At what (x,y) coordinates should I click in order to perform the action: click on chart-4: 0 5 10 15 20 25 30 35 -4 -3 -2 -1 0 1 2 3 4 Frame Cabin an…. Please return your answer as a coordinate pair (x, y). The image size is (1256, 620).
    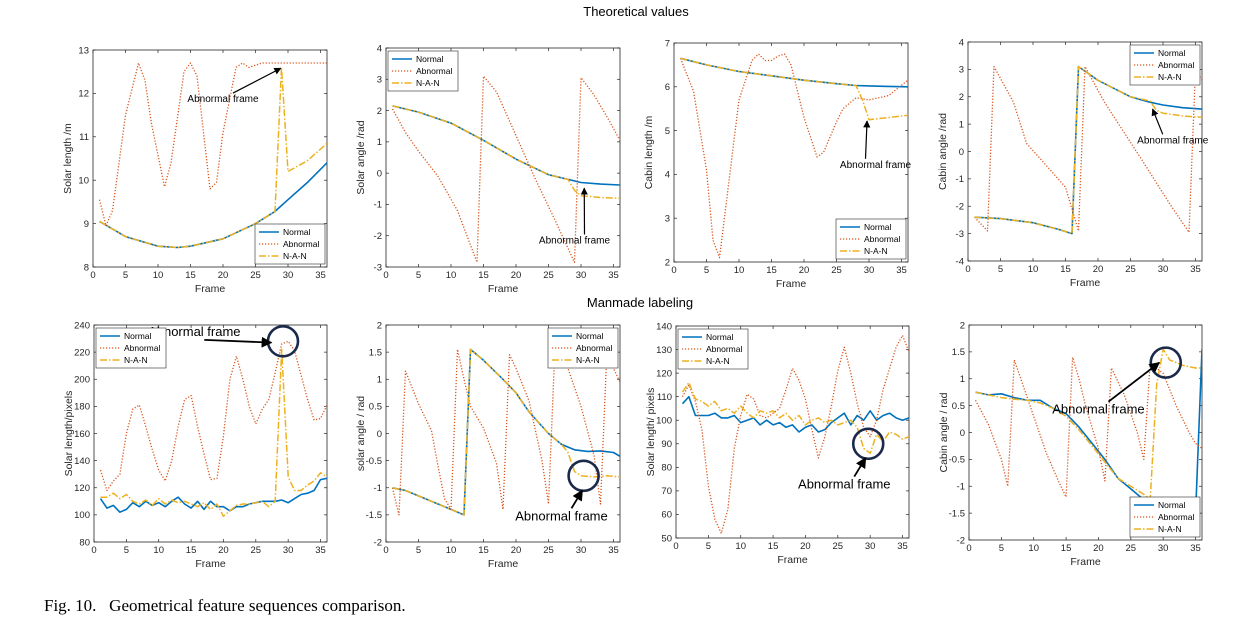
    Looking at the image, I should click on (1073, 163).